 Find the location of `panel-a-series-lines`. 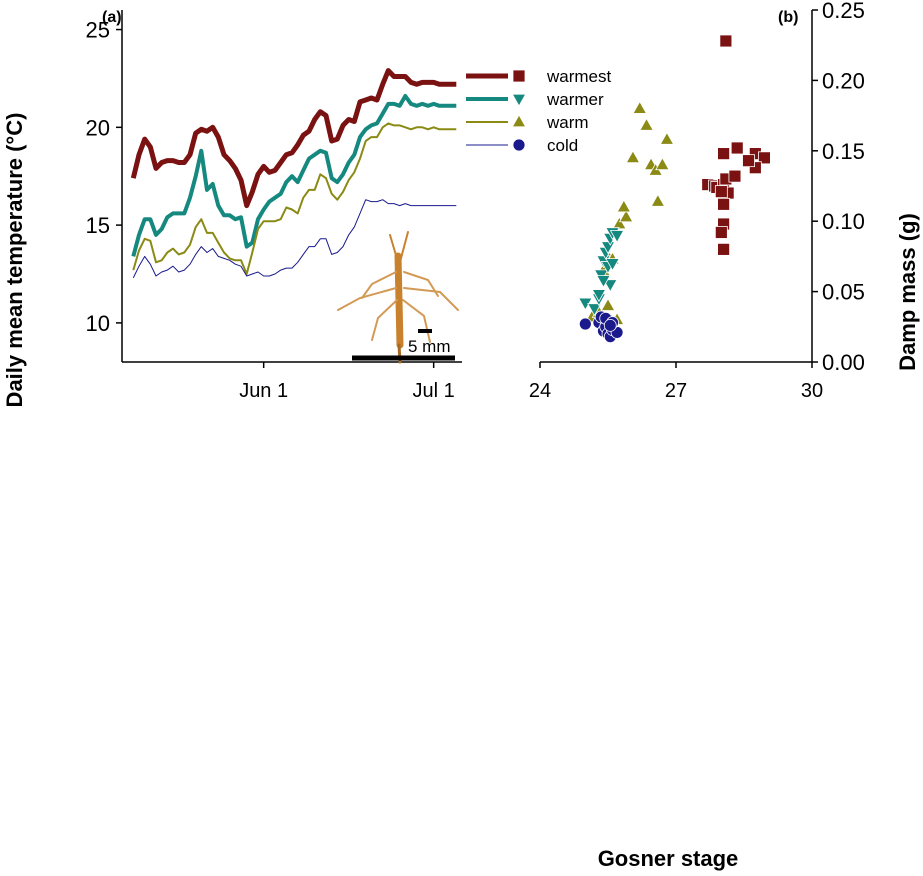

panel-a-series-lines is located at coordinates (293, 173).